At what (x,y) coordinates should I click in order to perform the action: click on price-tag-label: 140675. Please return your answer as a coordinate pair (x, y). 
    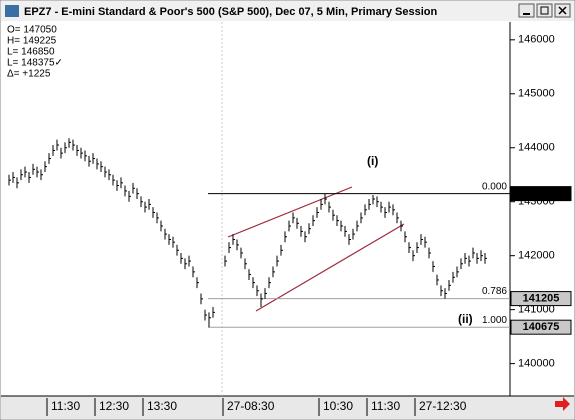
    Looking at the image, I should click on (541, 327).